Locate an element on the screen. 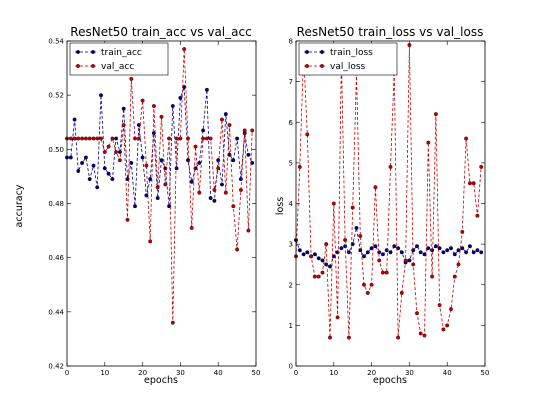 The width and height of the screenshot is (540, 405). legend-label: train_acc is located at coordinates (121, 53).